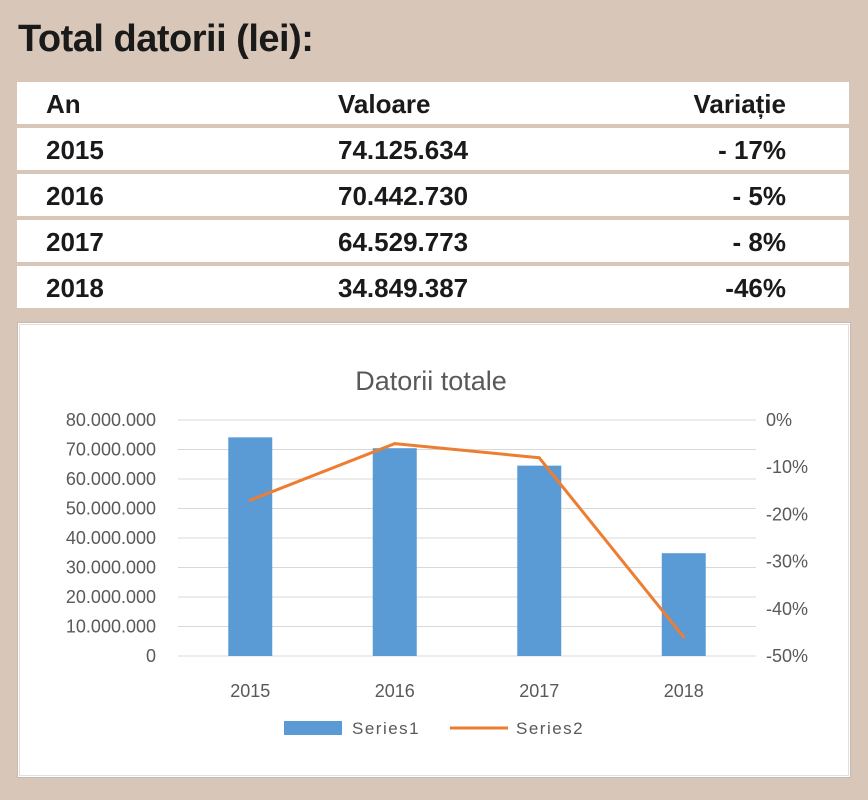 Image resolution: width=868 pixels, height=800 pixels. I want to click on y-left-tick-label: 40.000.000, so click(111, 538).